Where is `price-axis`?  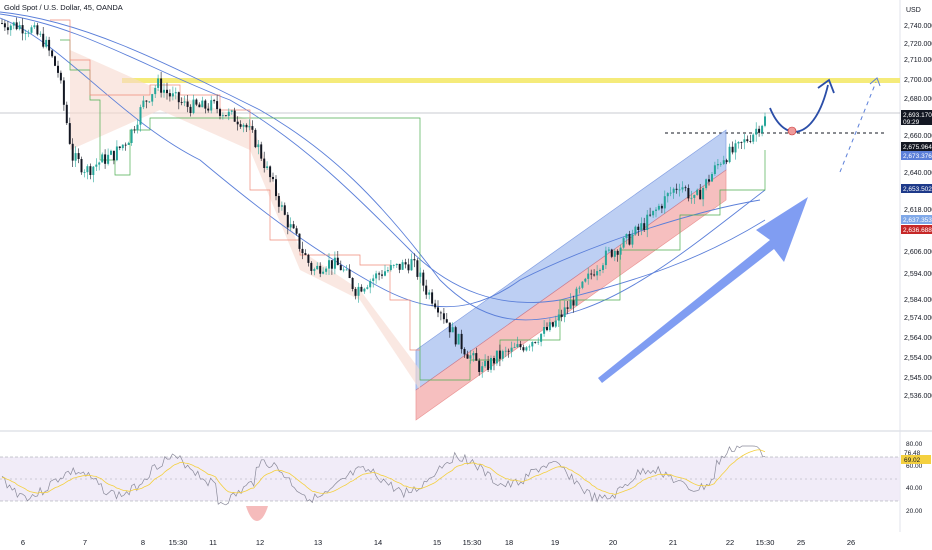
price-axis is located at coordinates (916, 266).